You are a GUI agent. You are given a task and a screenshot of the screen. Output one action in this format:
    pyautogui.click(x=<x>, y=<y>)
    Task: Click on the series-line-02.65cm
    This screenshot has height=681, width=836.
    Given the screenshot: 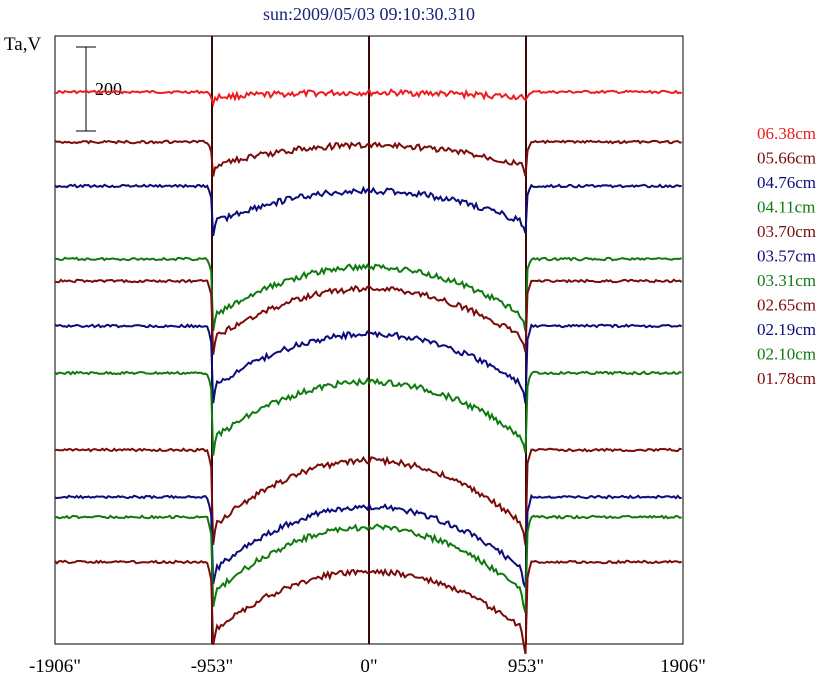 What is the action you would take?
    pyautogui.click(x=368, y=496)
    